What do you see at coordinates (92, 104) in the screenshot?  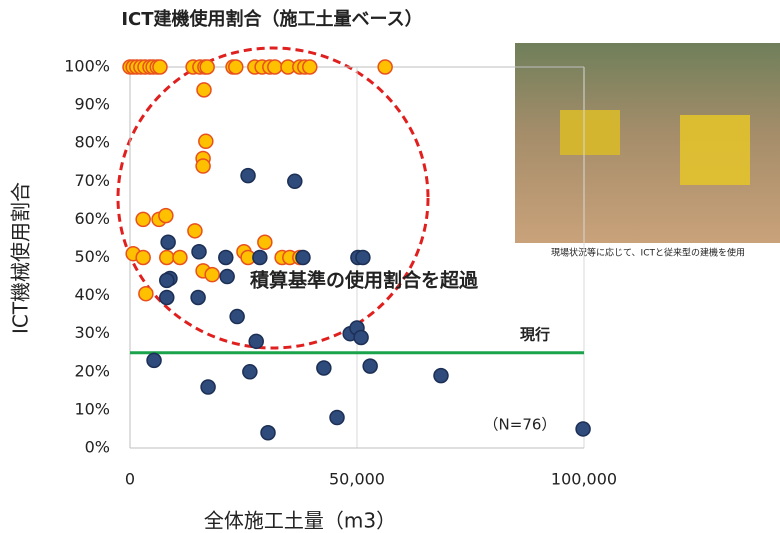 I see `y-tick-label: 90%` at bounding box center [92, 104].